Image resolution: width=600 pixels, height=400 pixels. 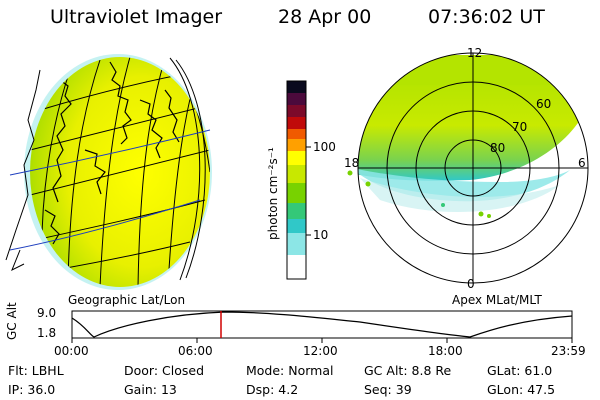 I want to click on altitude-timeline, so click(x=322, y=326).